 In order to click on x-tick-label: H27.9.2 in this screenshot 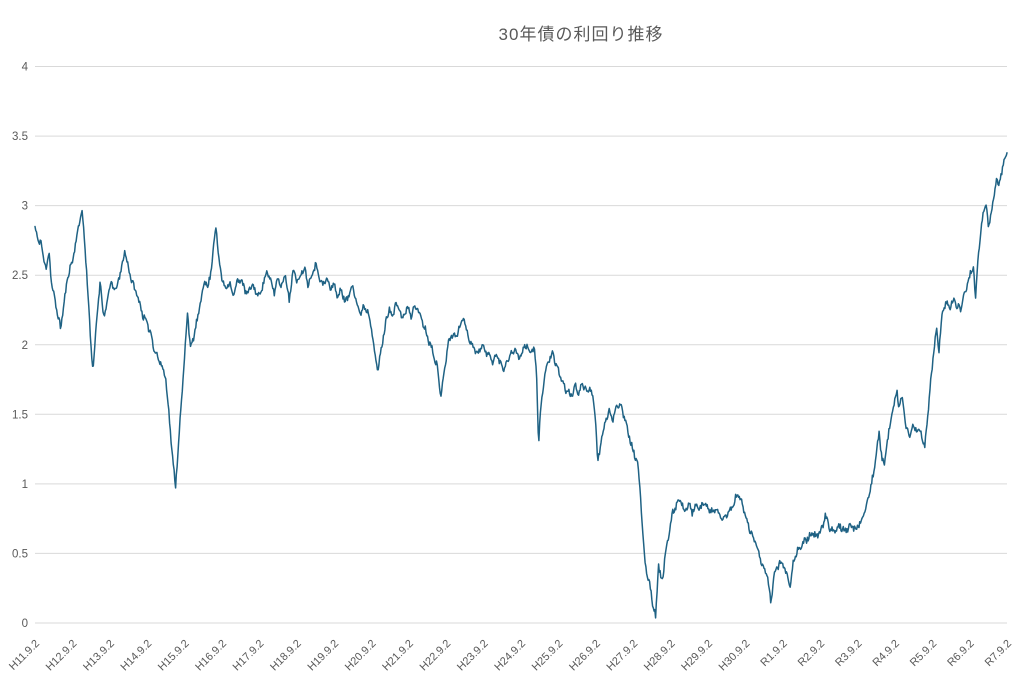, I will do `click(623, 656)`.